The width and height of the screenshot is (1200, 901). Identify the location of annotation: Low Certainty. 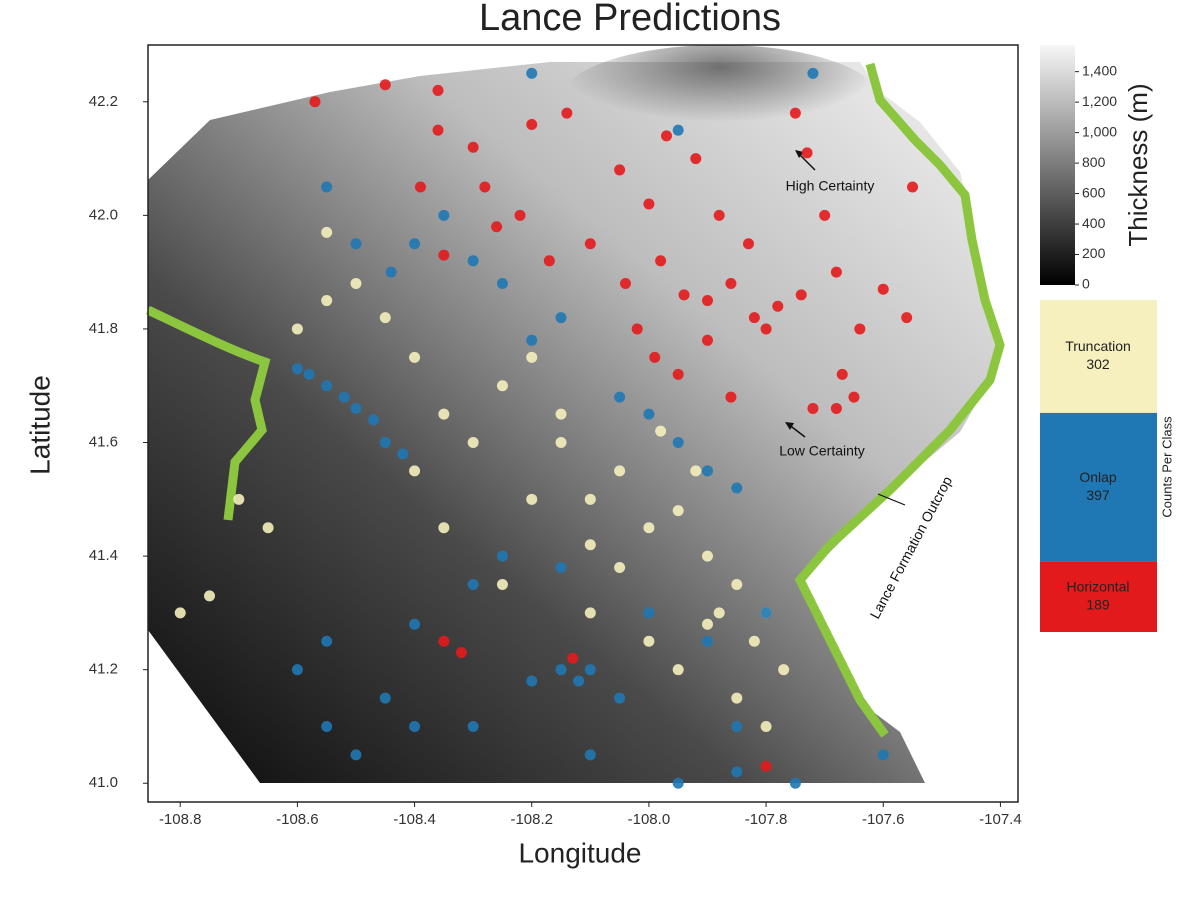
(822, 451).